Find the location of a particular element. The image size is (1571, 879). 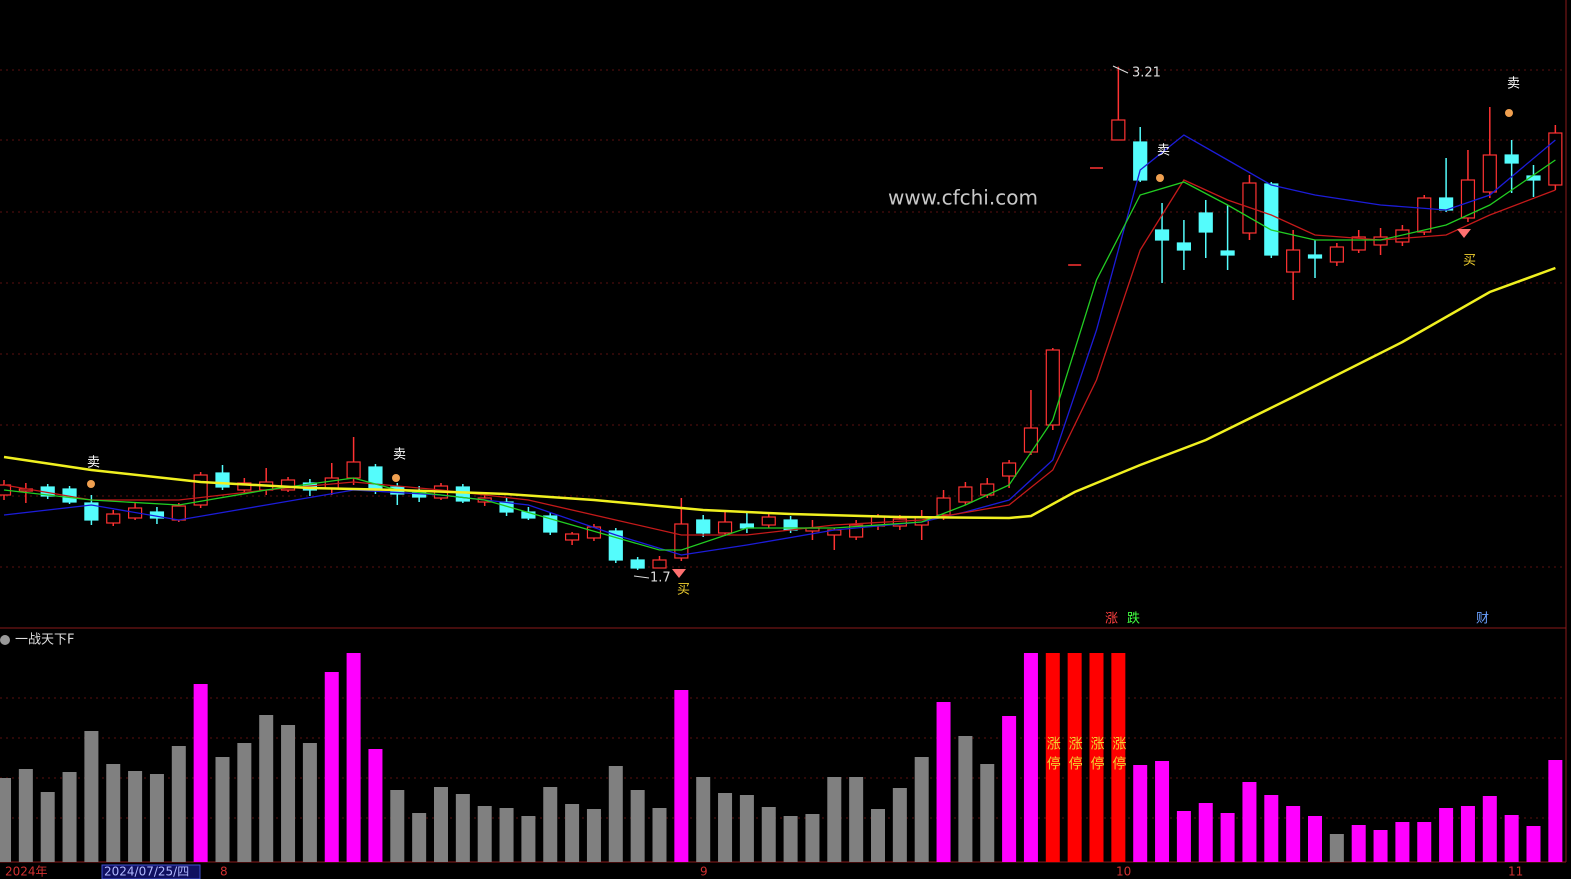

pane-icon is located at coordinates (5, 640).